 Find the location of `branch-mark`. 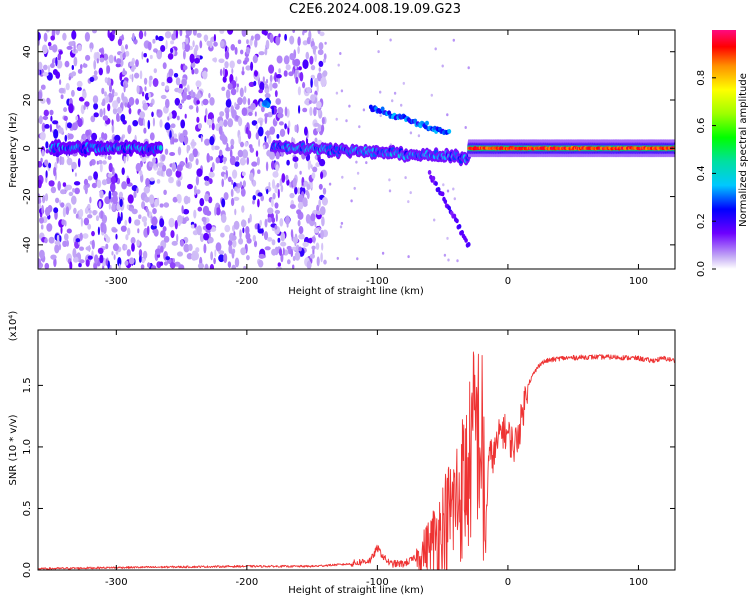

branch-mark is located at coordinates (445, 202).